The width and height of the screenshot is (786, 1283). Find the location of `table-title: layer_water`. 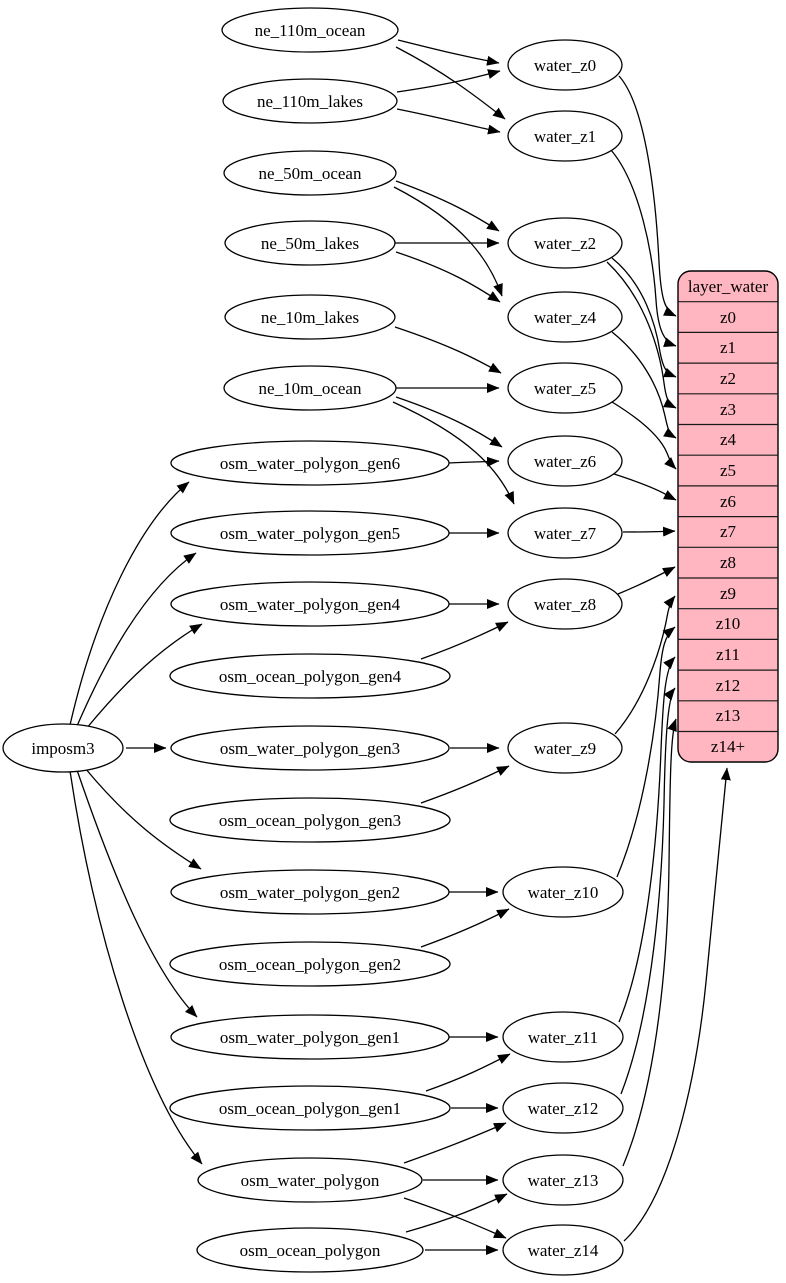

table-title: layer_water is located at coordinates (728, 286).